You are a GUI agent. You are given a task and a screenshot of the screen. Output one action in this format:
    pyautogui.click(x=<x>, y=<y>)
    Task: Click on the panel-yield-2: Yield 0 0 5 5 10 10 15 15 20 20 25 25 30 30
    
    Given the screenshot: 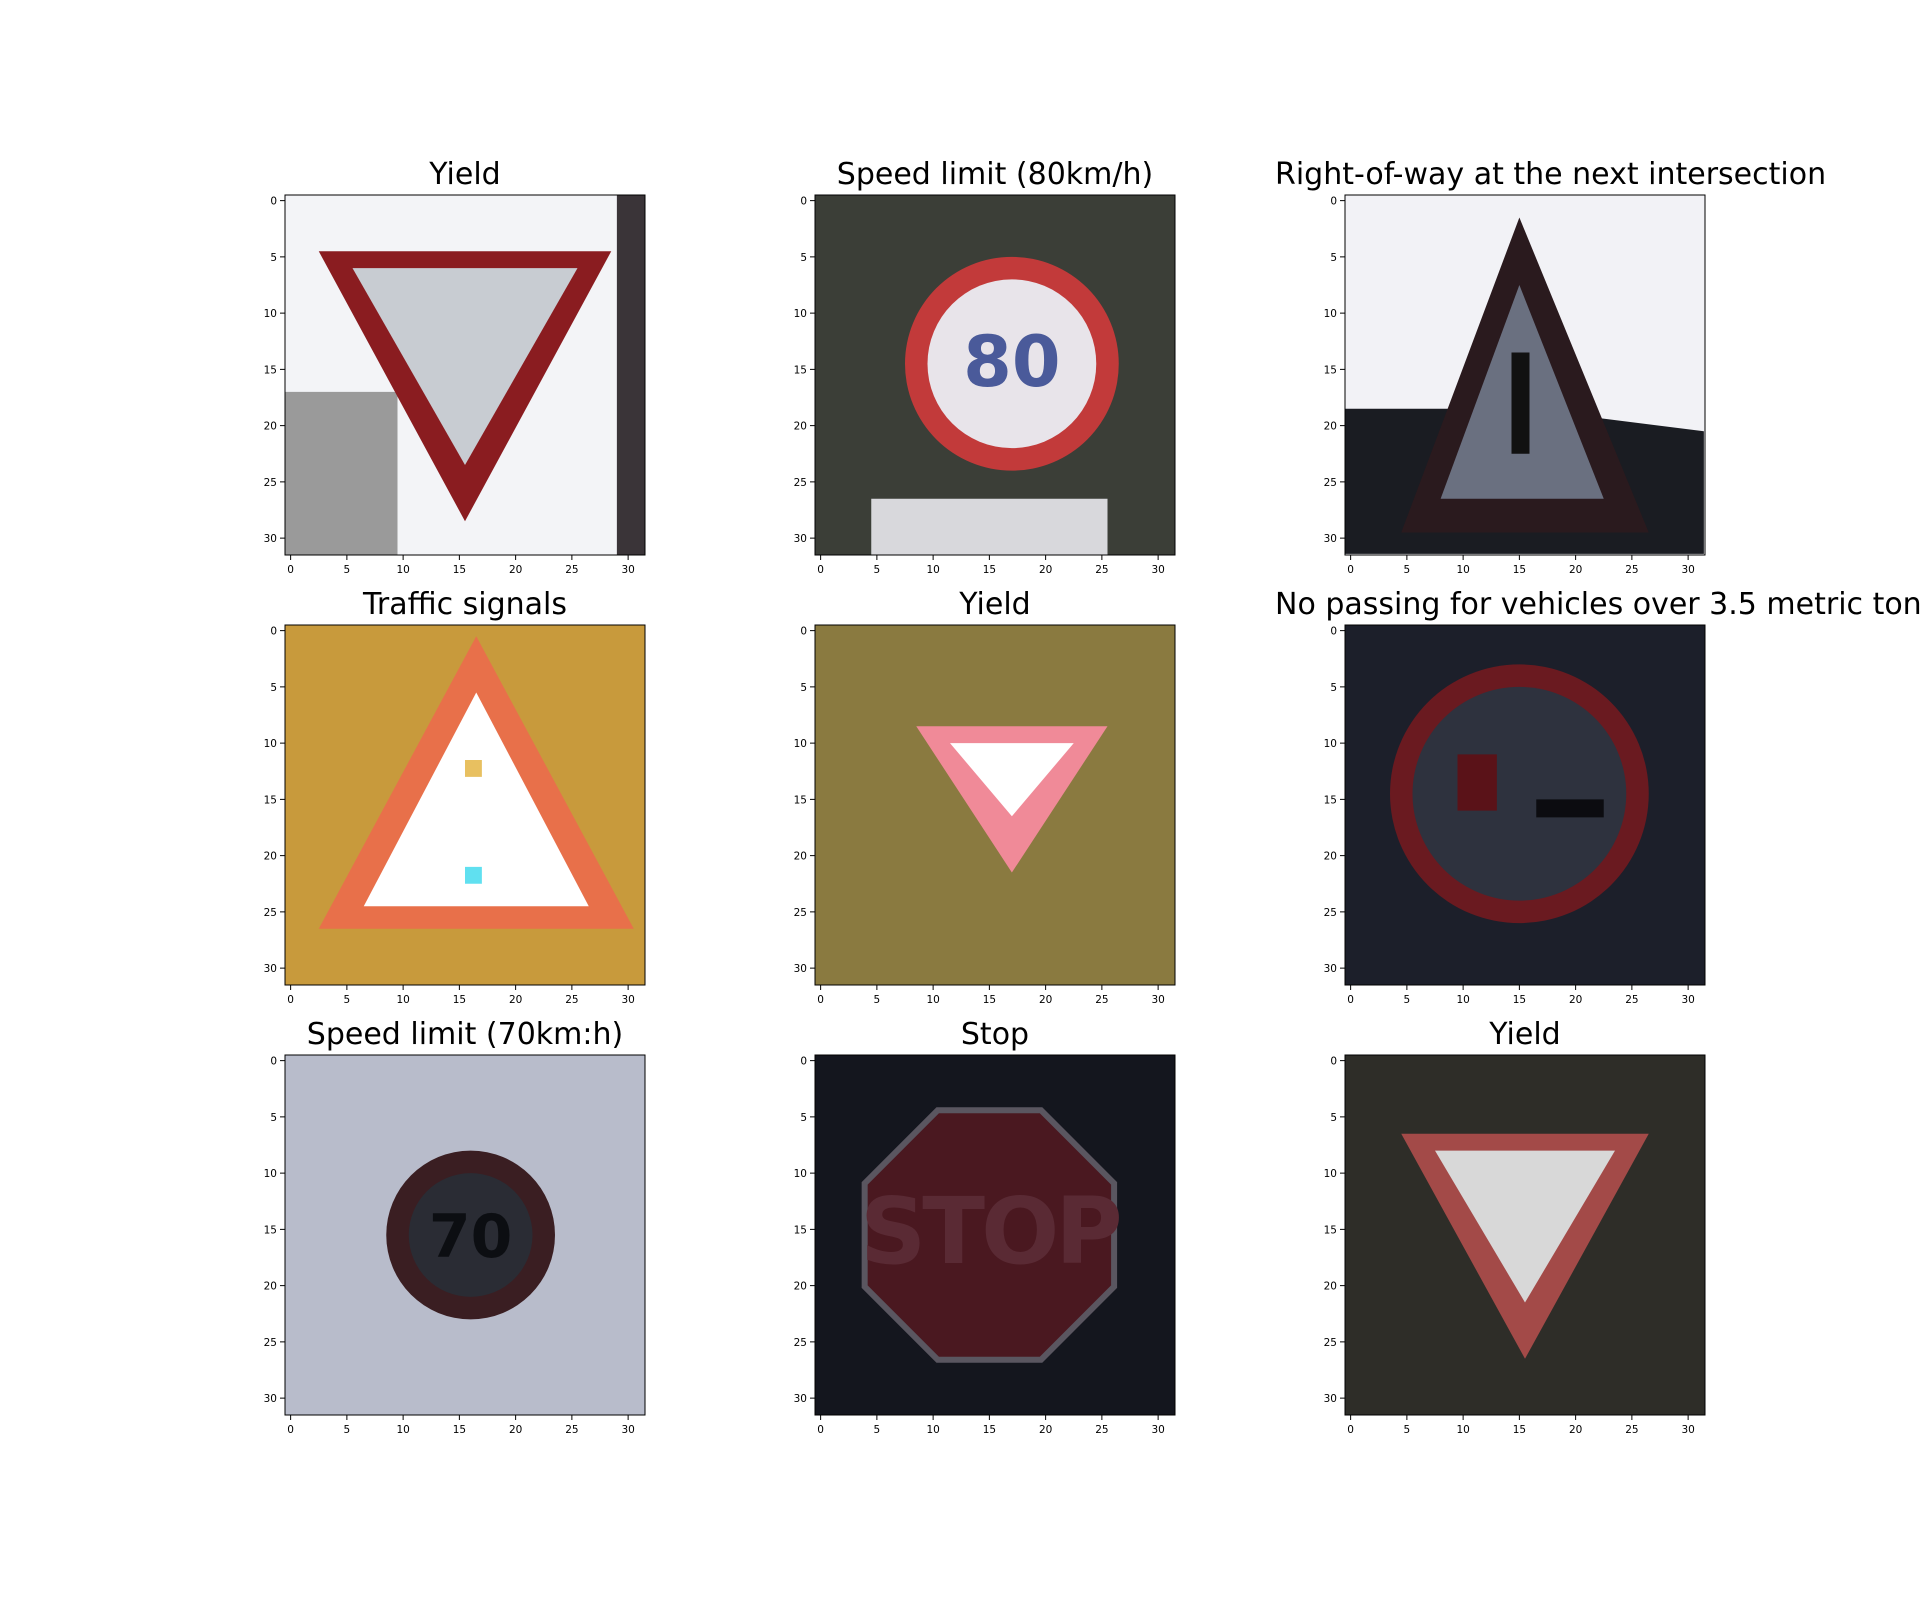 What is the action you would take?
    pyautogui.click(x=995, y=795)
    